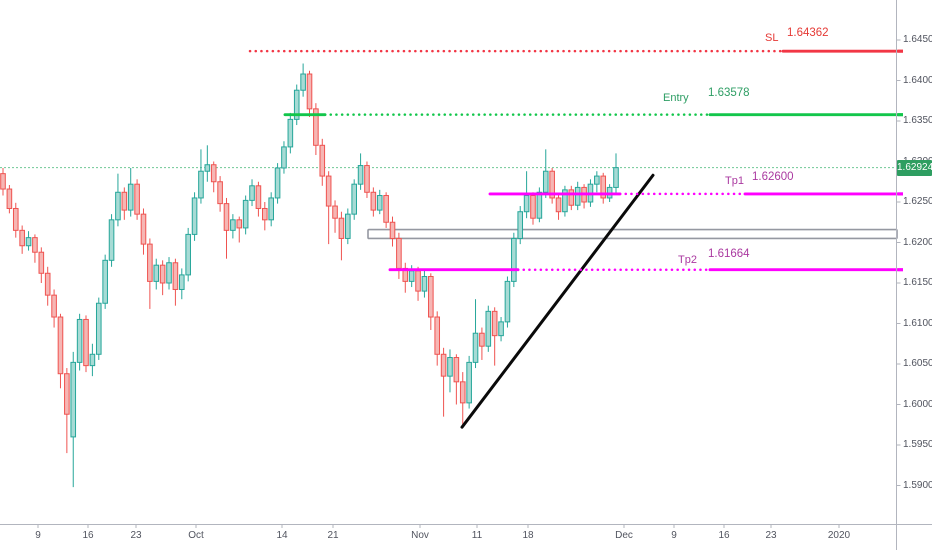 Image resolution: width=932 pixels, height=550 pixels. I want to click on tp2-line-price: 1.61664, so click(729, 254).